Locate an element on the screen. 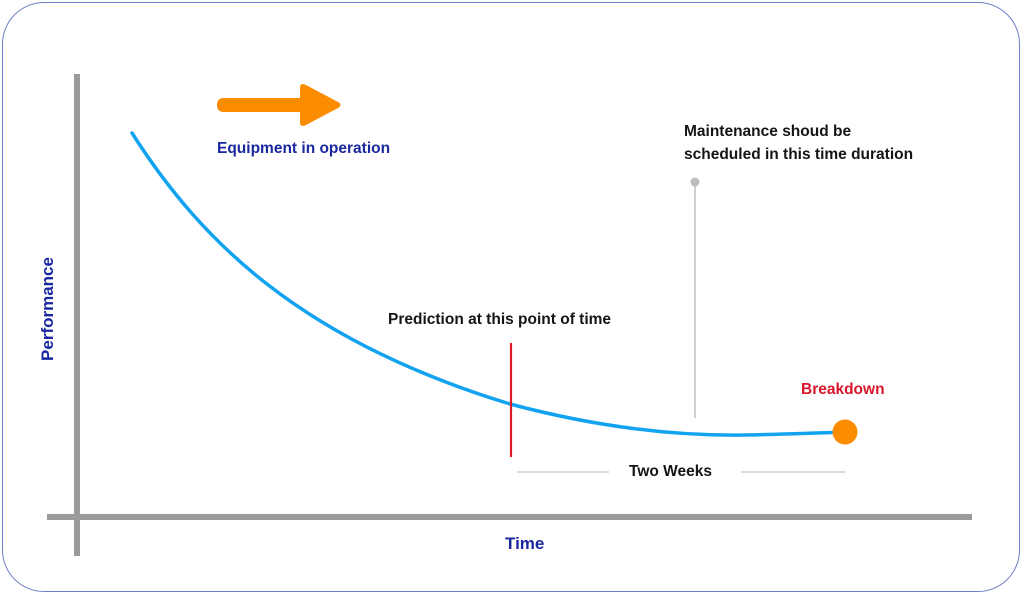 The height and width of the screenshot is (594, 1024). circle-marker-icon is located at coordinates (845, 432).